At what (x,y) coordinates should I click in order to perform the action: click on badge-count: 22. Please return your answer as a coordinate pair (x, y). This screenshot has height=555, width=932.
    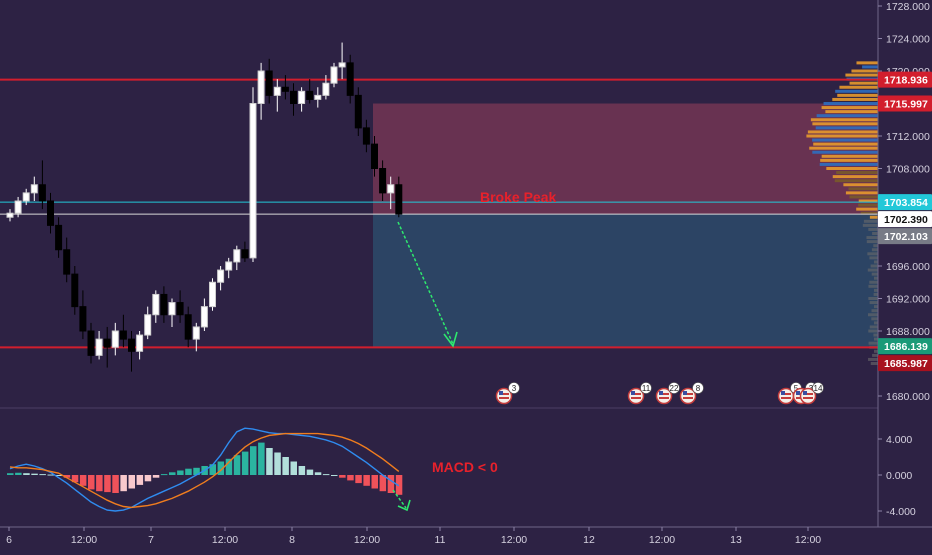
    Looking at the image, I should click on (674, 388).